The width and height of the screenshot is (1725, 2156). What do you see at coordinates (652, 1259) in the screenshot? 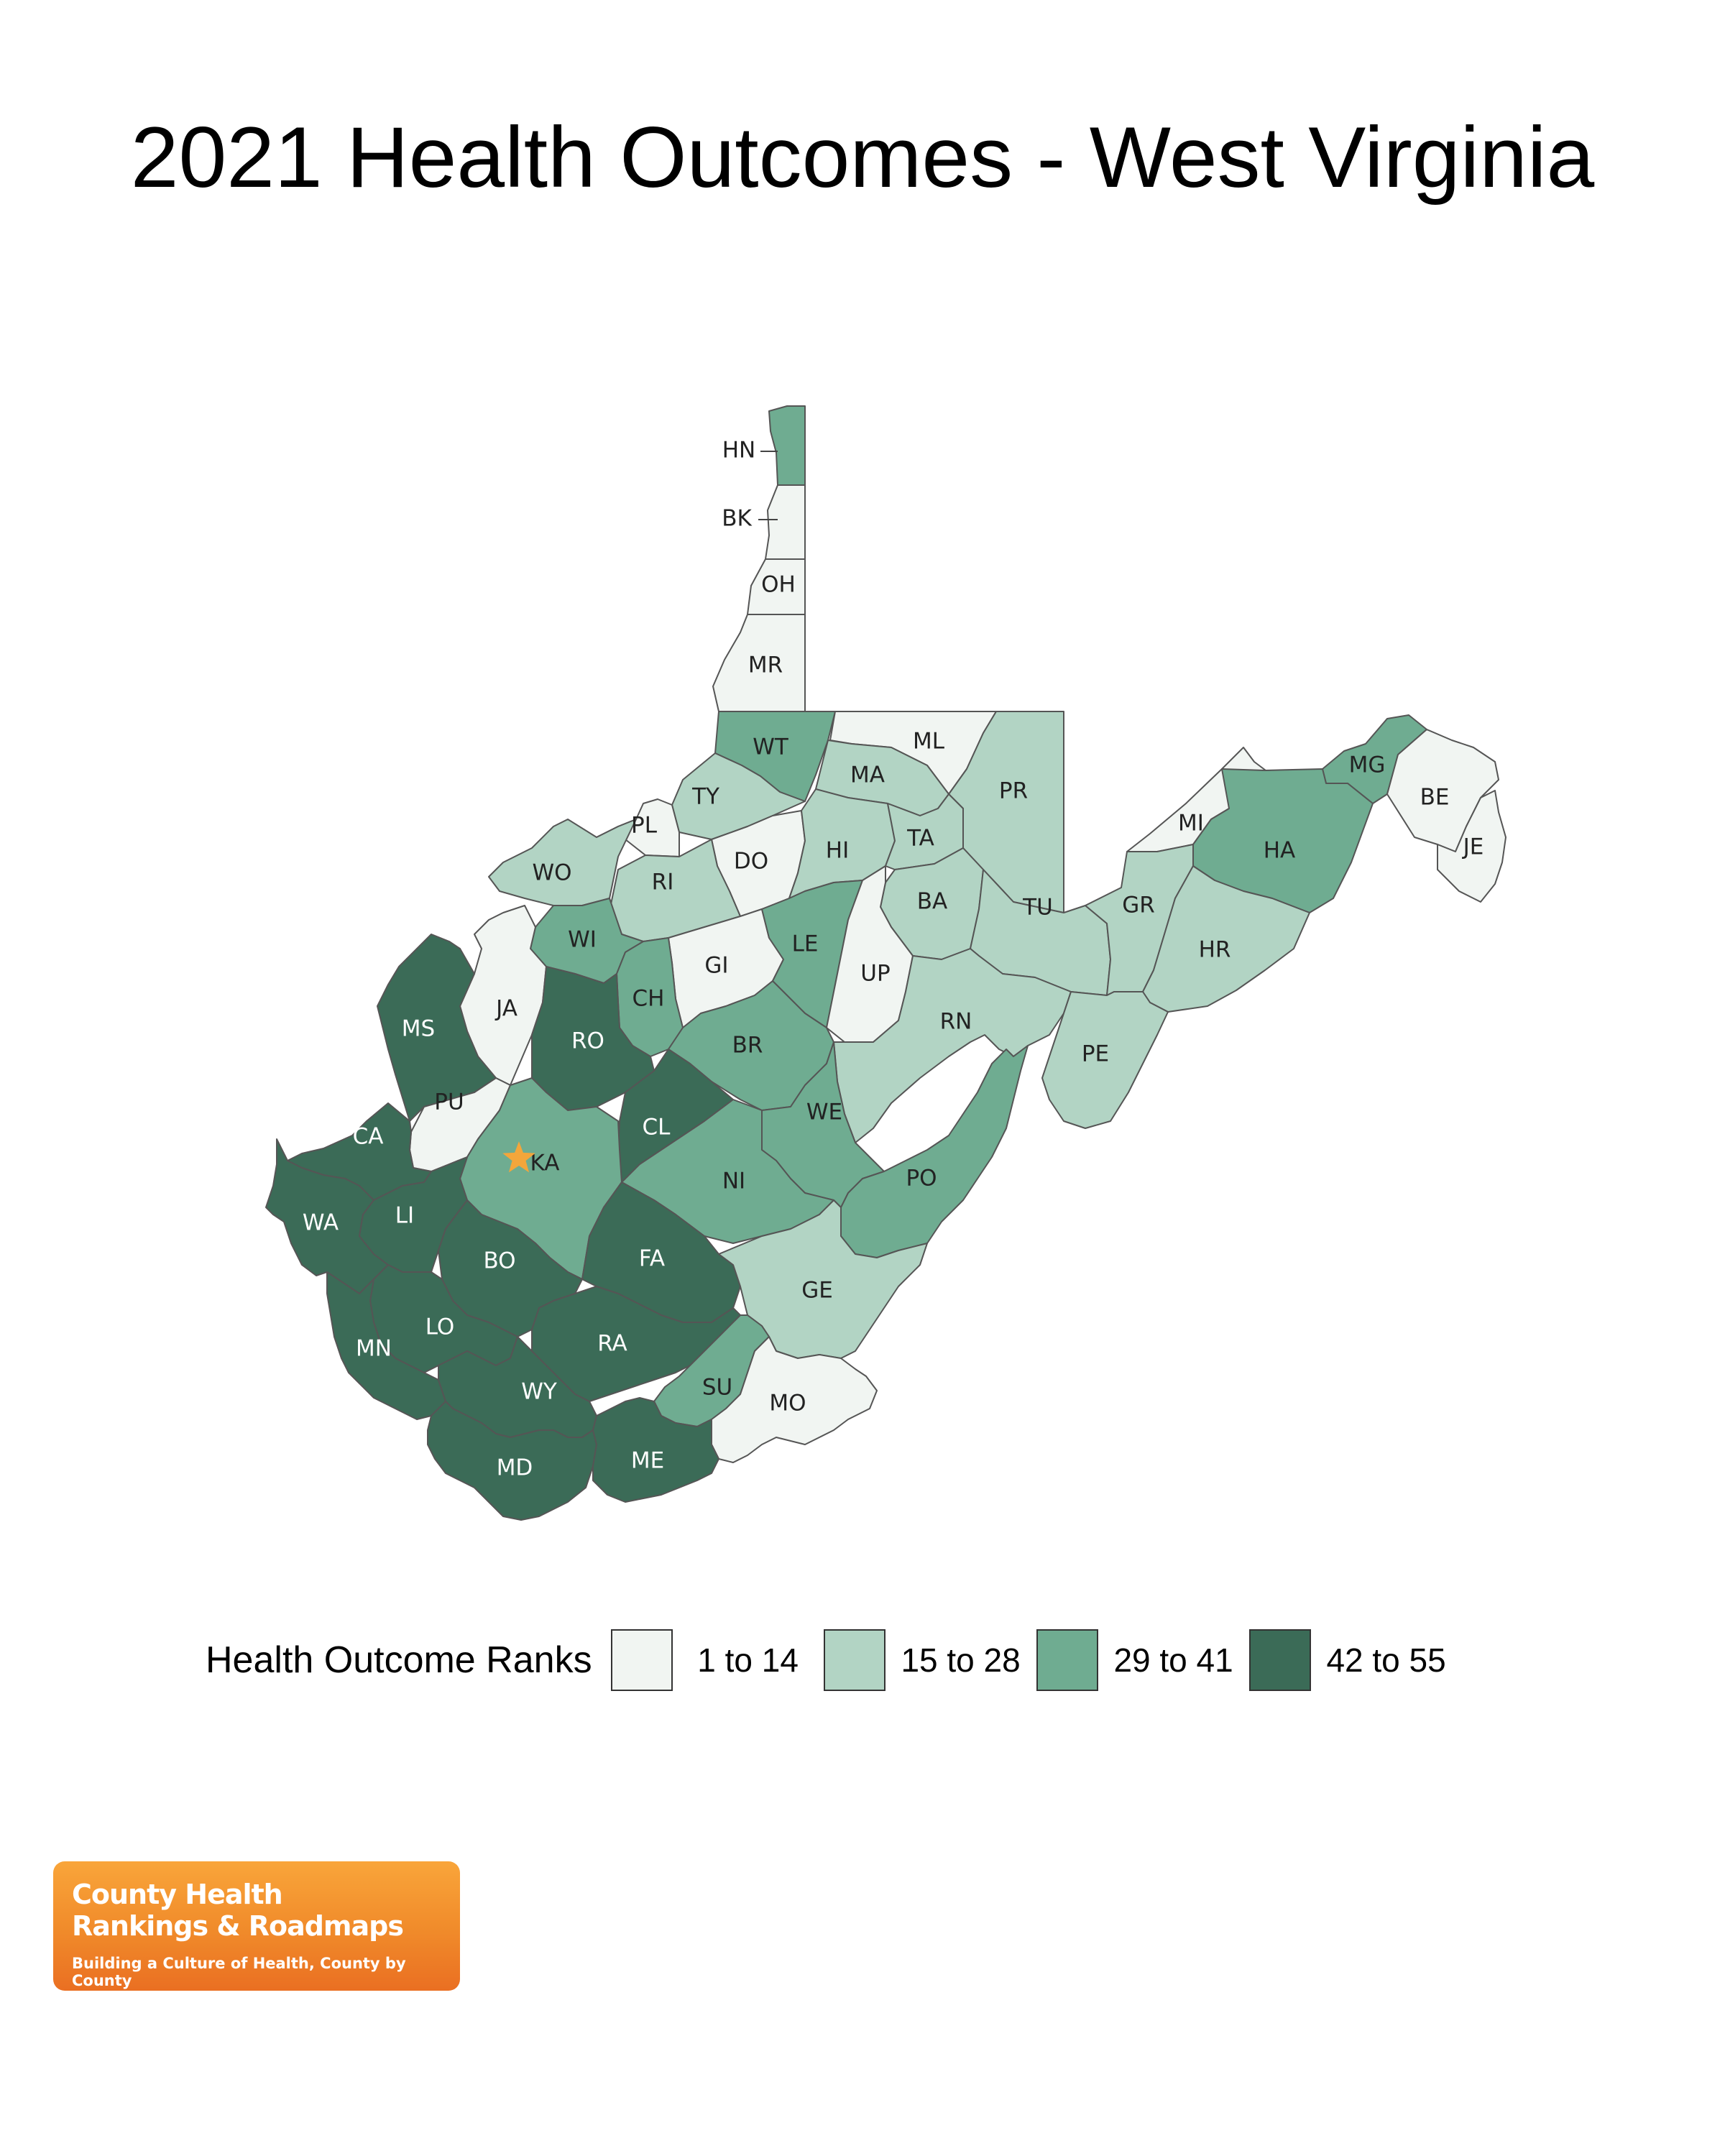
I see `county-label-fa: FA` at bounding box center [652, 1259].